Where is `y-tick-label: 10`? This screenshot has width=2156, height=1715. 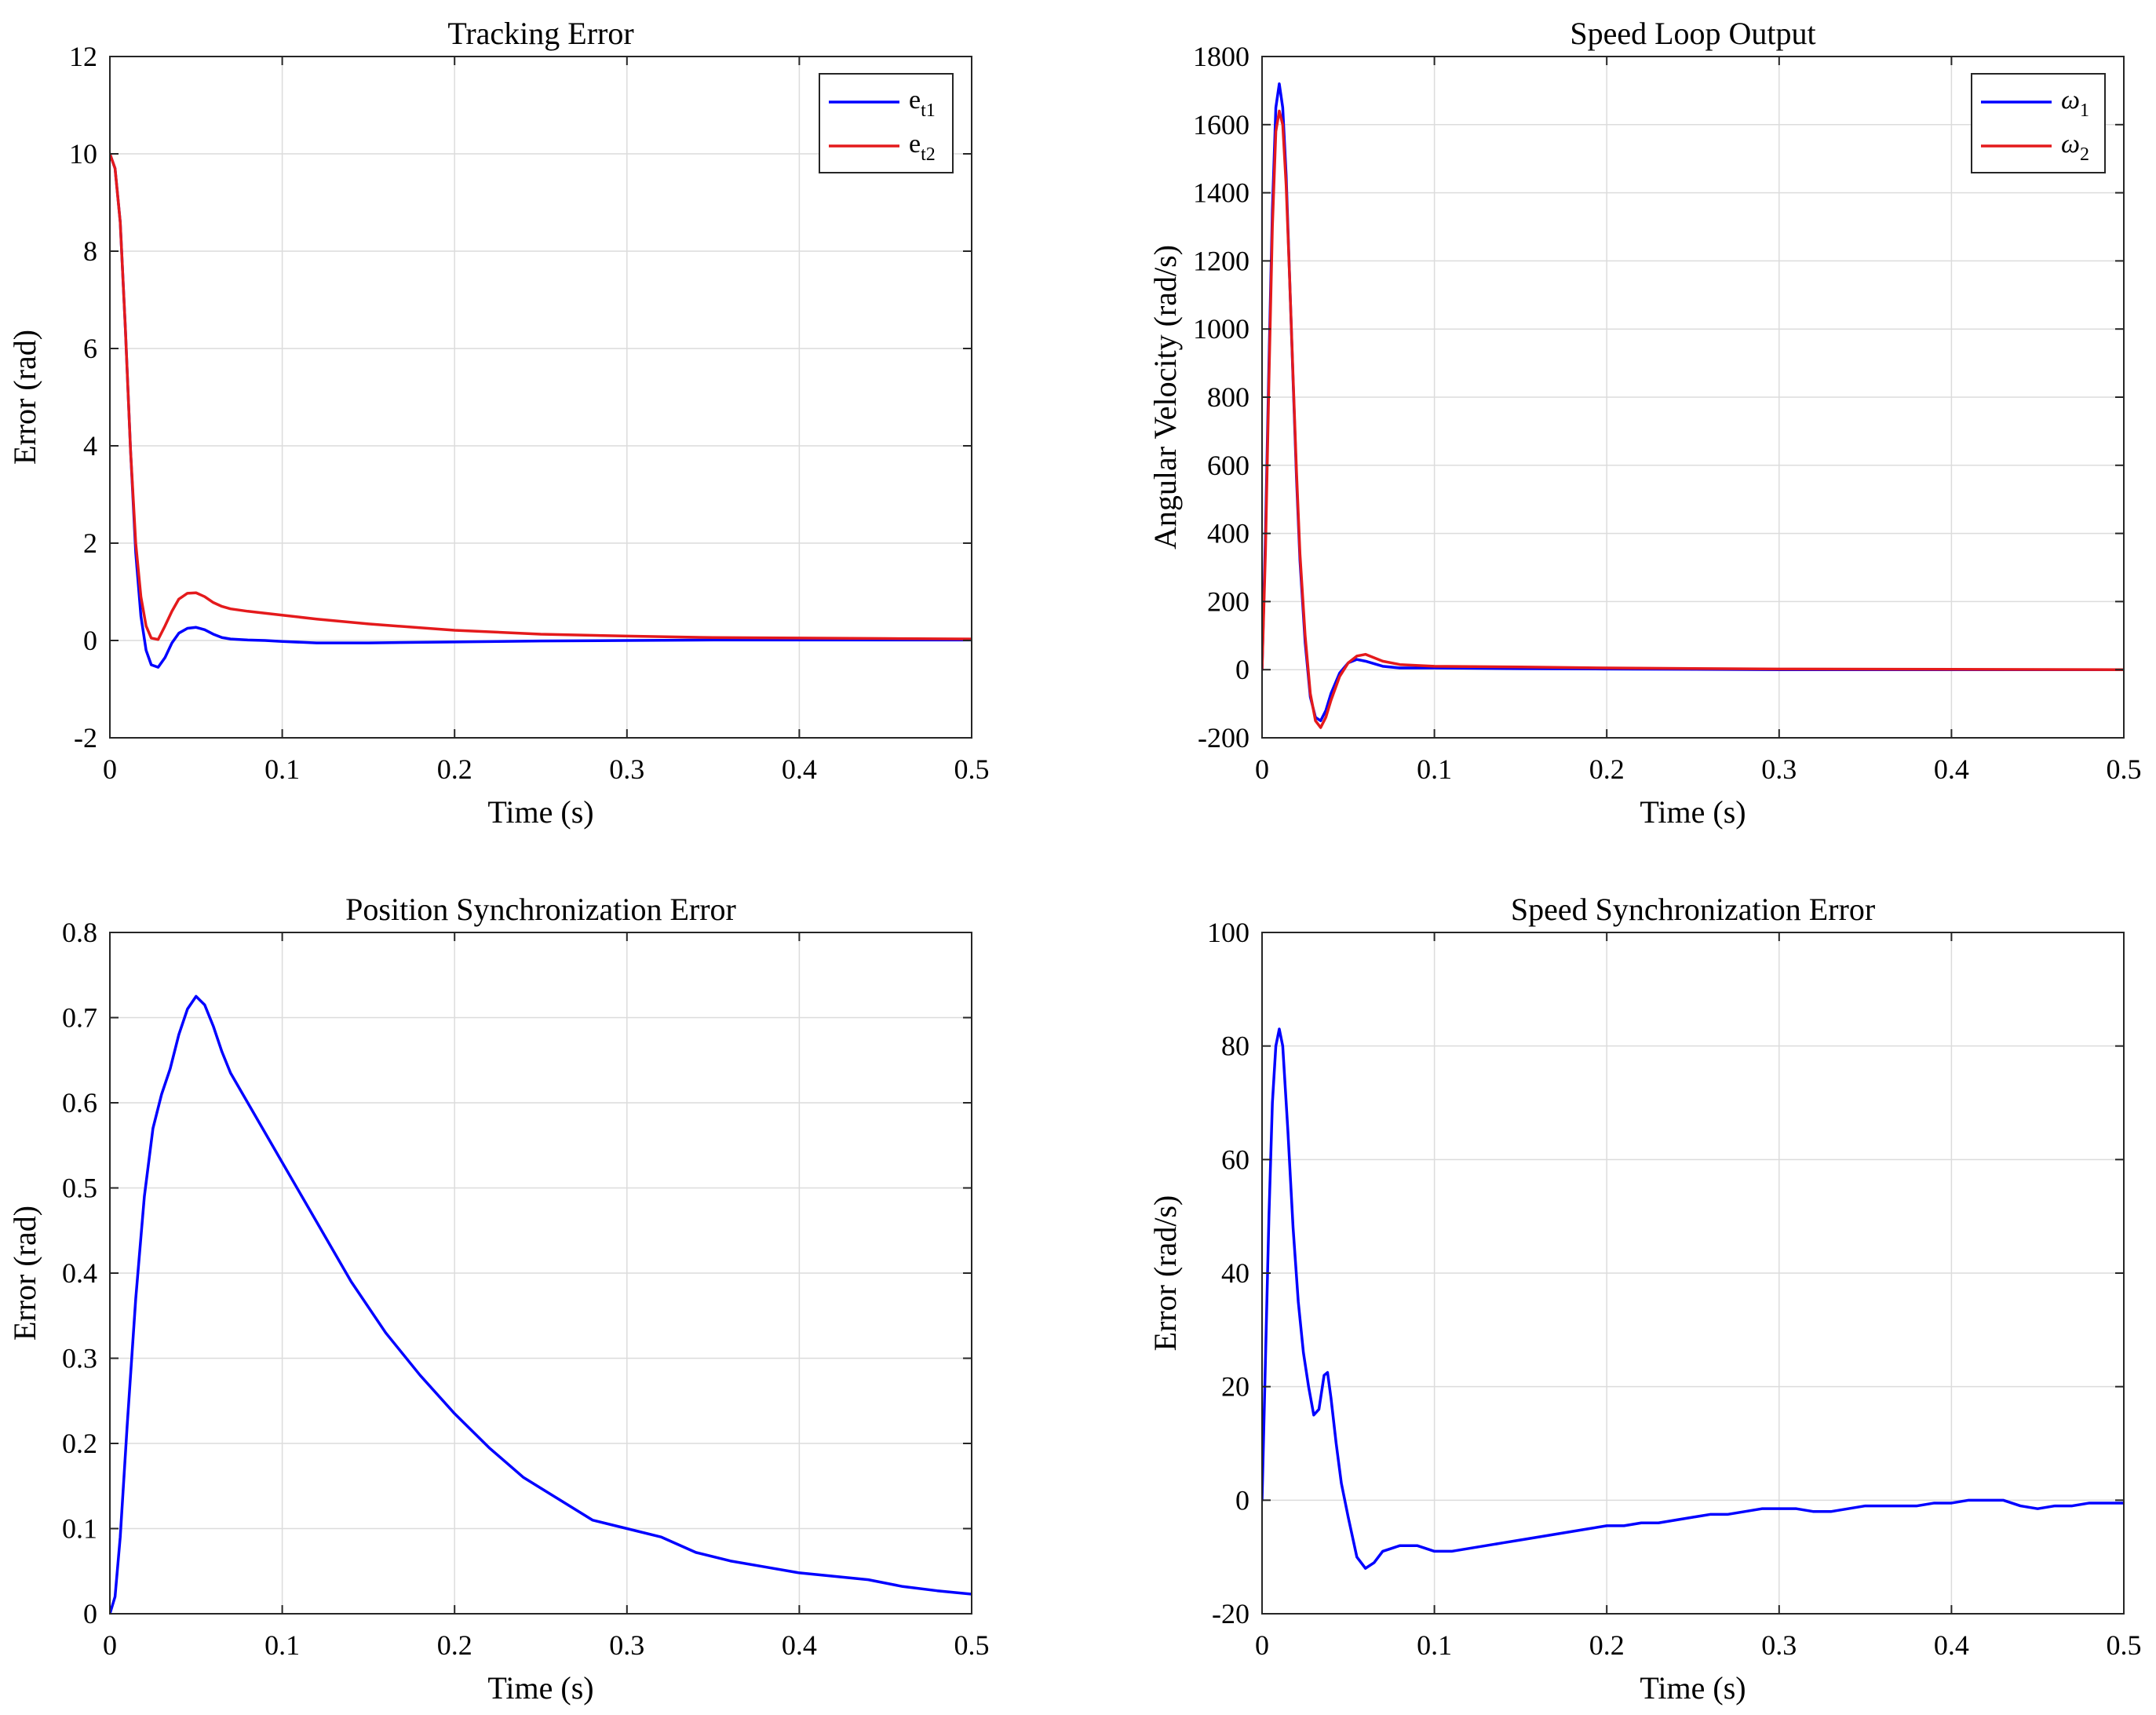 y-tick-label: 10 is located at coordinates (83, 154).